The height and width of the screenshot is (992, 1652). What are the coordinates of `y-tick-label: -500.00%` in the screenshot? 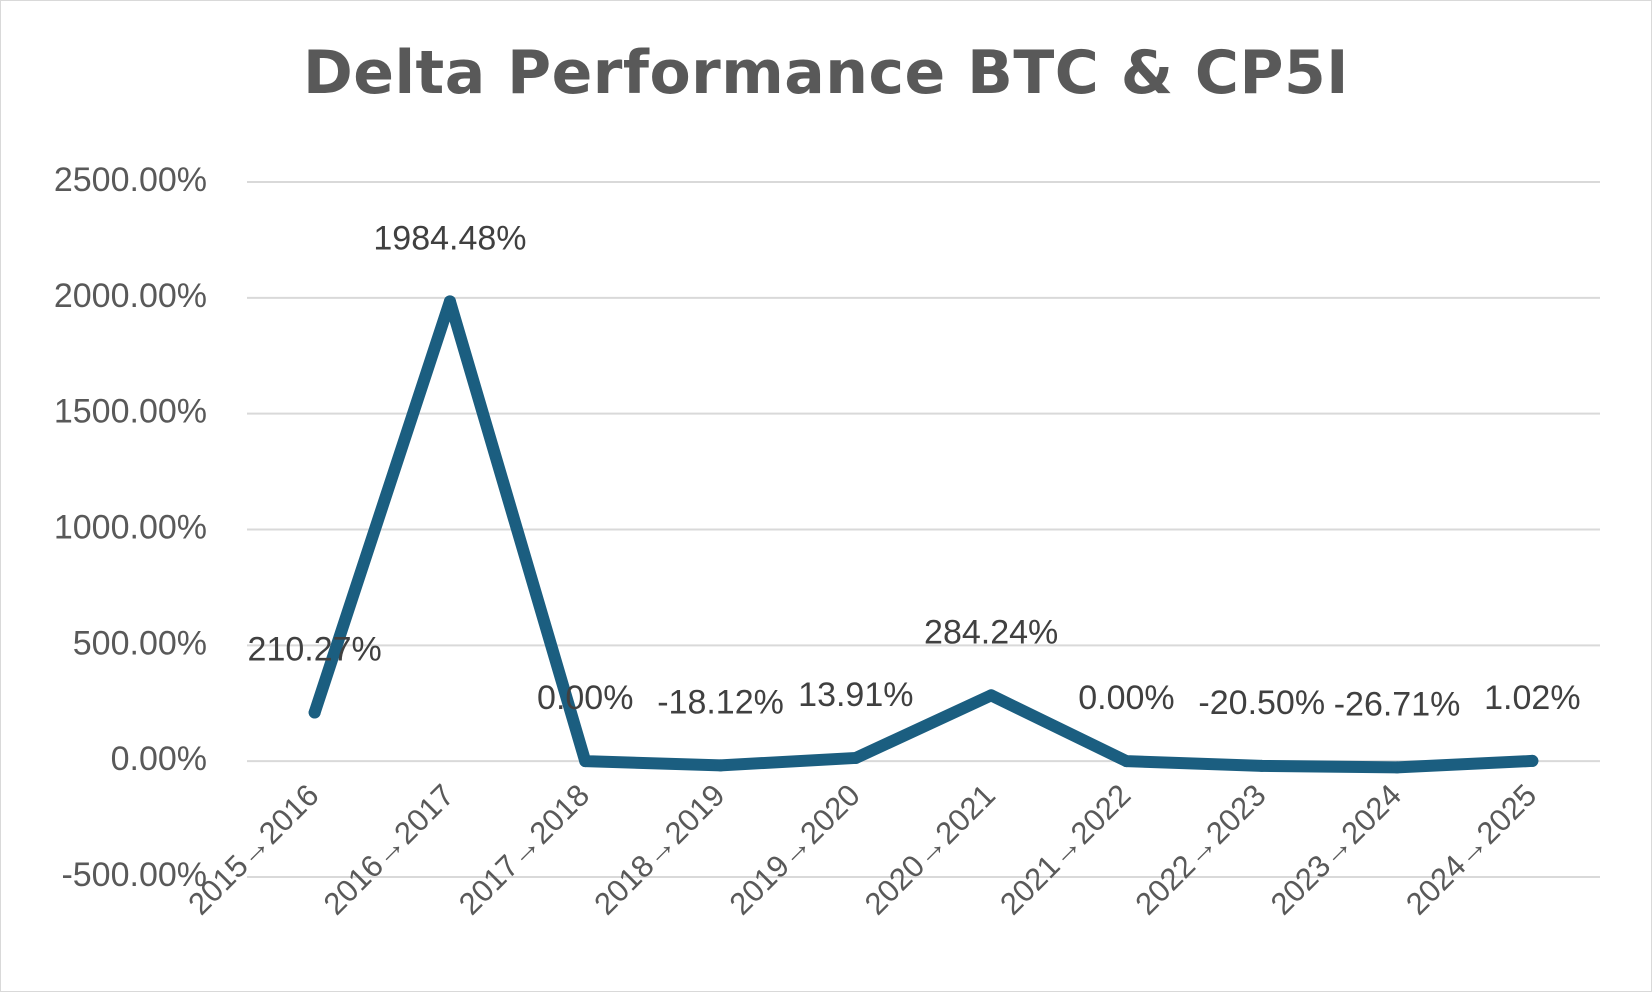 It's located at (134, 875).